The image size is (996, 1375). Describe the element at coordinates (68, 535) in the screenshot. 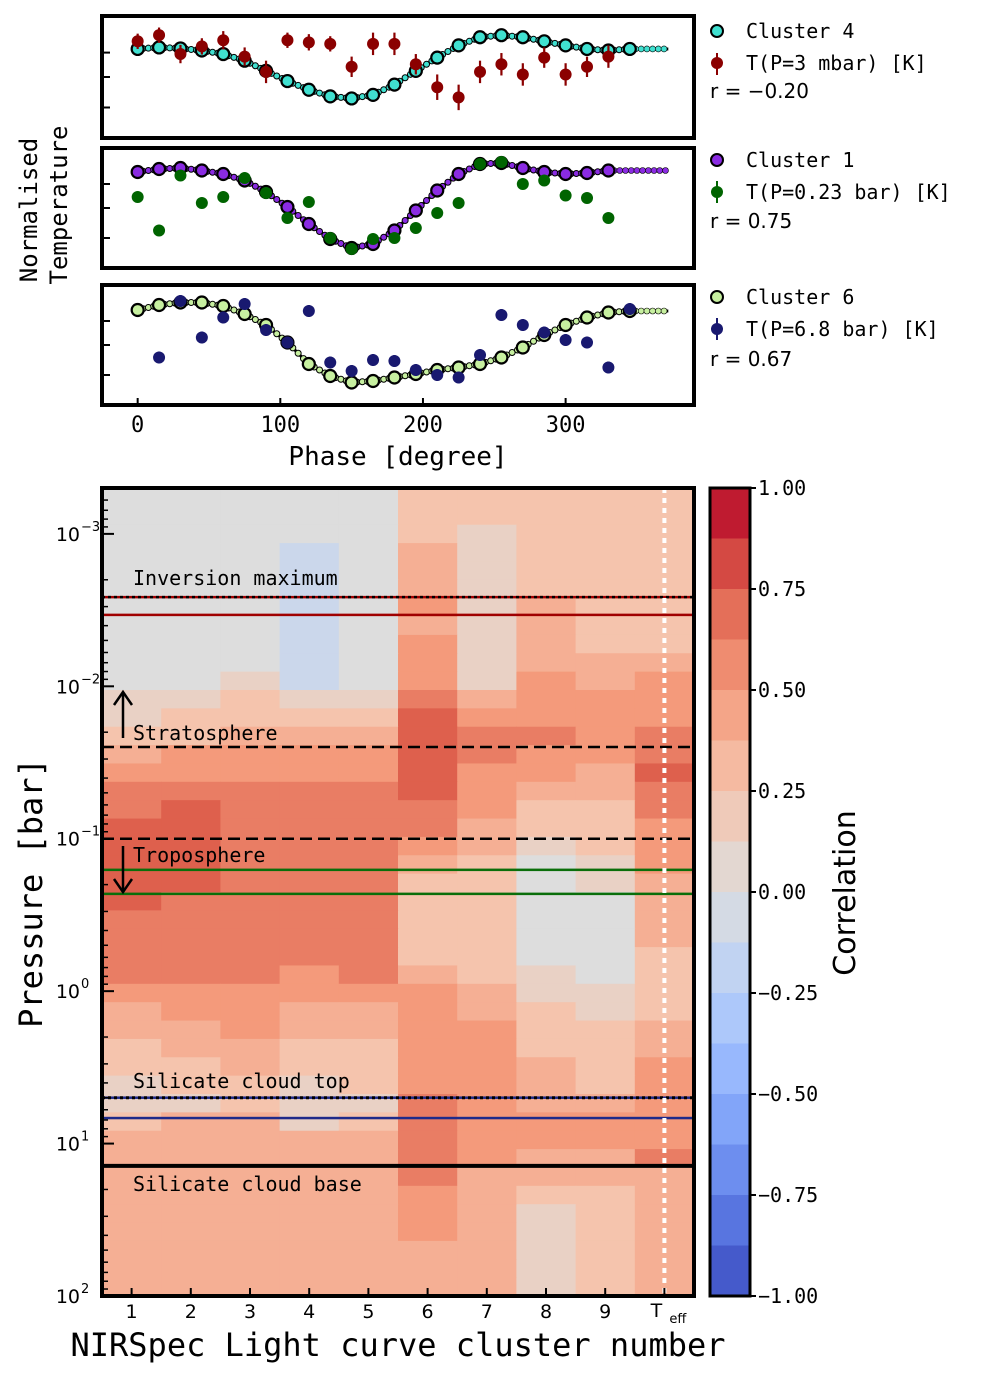

I see `y-tick-label-base: 10` at that location.